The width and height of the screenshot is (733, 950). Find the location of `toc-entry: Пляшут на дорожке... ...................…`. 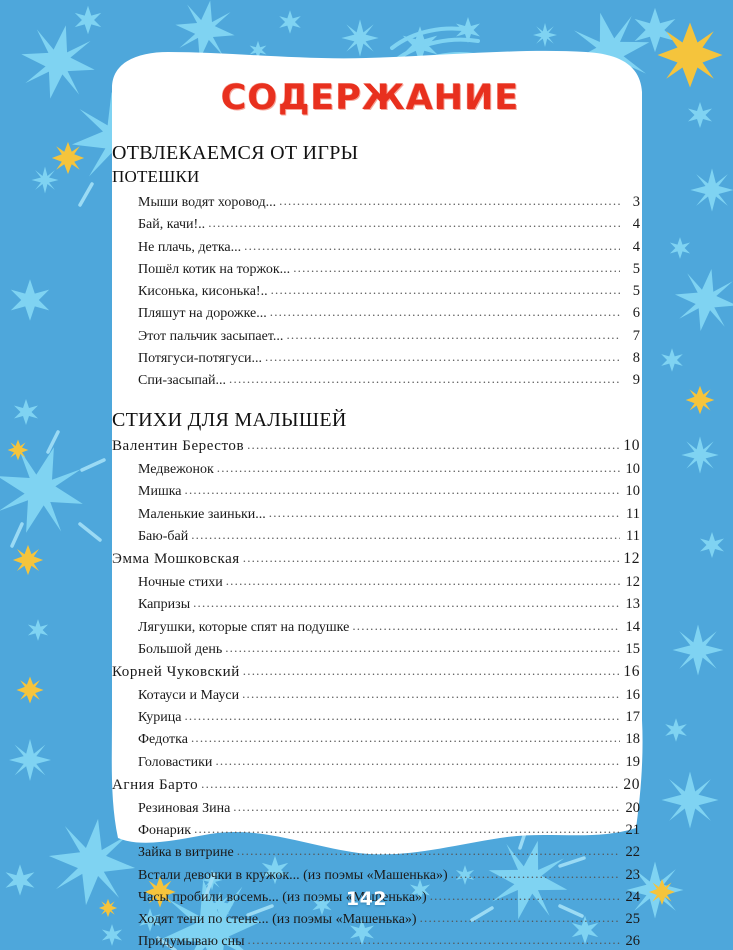

toc-entry: Пляшут на дорожке... ...................… is located at coordinates (370, 313).